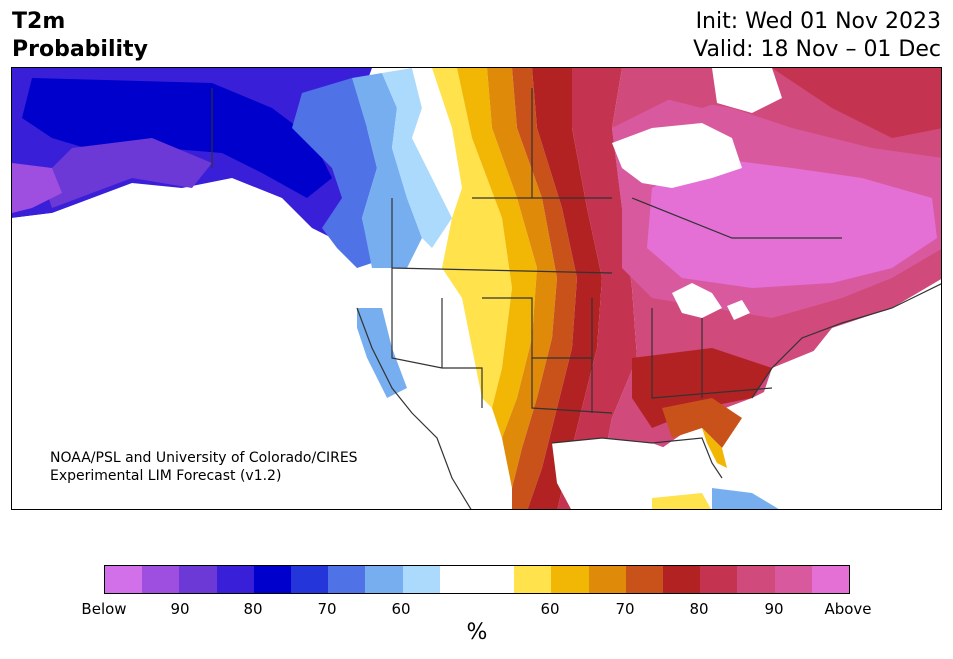 The height and width of the screenshot is (659, 953). What do you see at coordinates (848, 609) in the screenshot?
I see `colorbar-tick-label: Above` at bounding box center [848, 609].